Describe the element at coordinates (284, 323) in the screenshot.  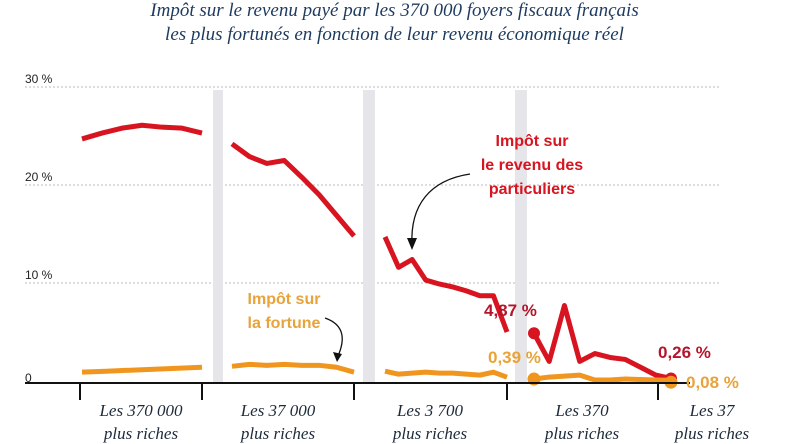
I see `ifi-series-label-2: la fortune` at that location.